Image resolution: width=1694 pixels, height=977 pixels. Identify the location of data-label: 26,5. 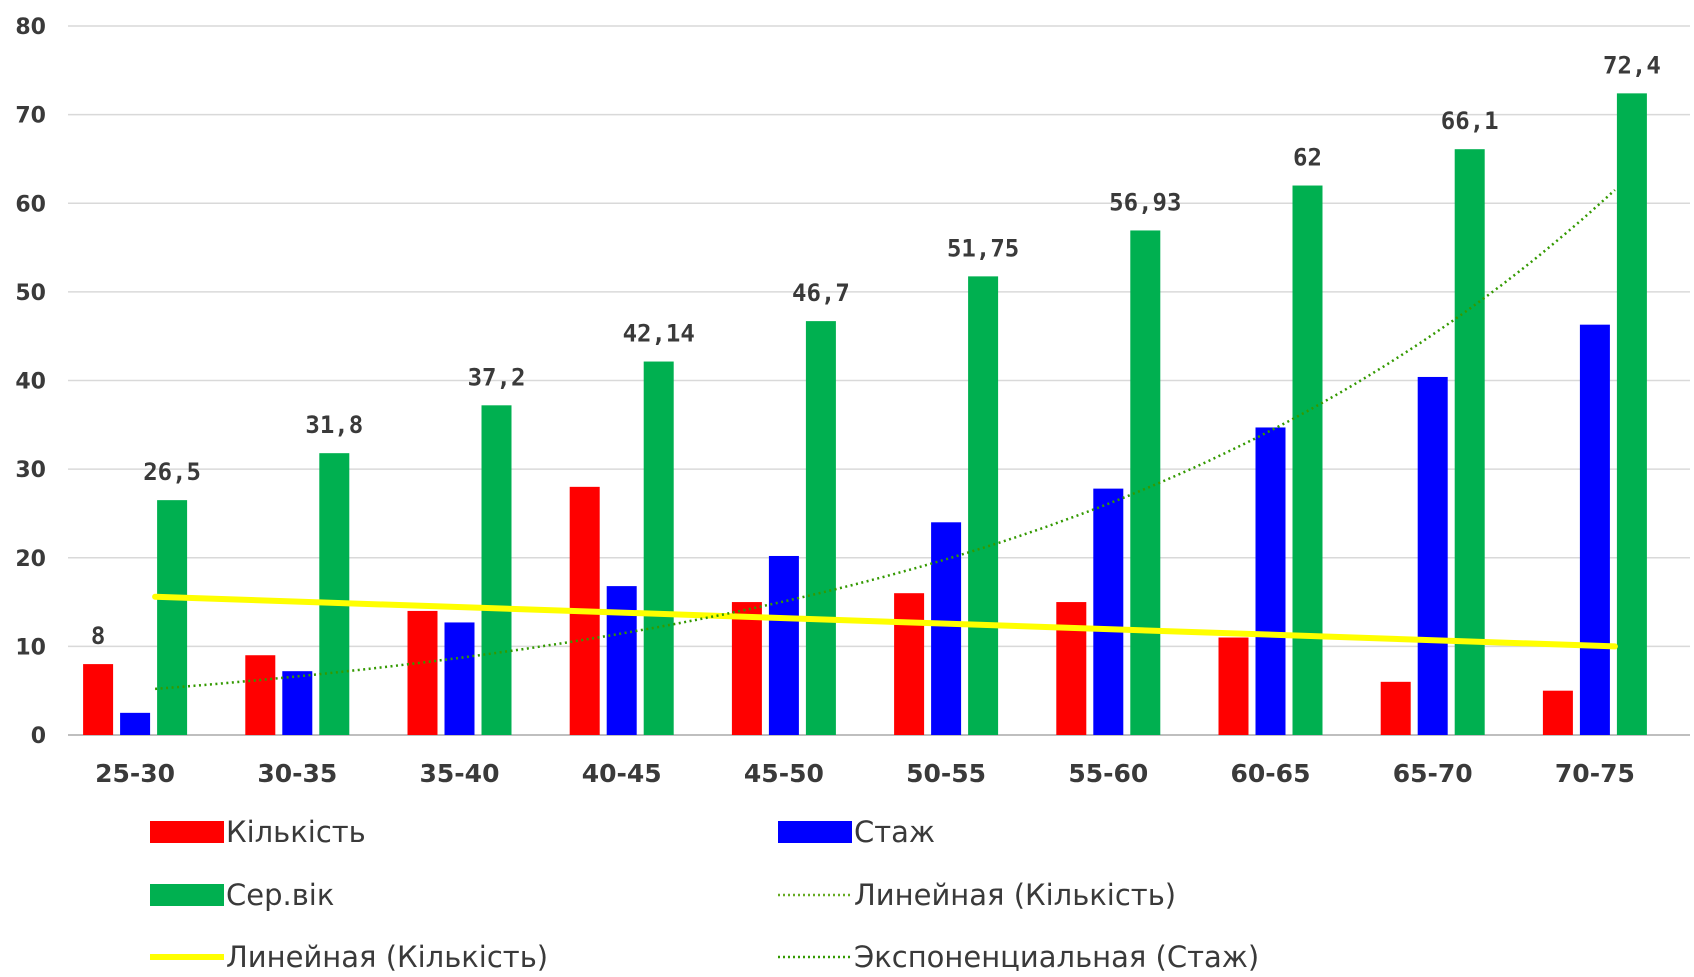
(172, 472).